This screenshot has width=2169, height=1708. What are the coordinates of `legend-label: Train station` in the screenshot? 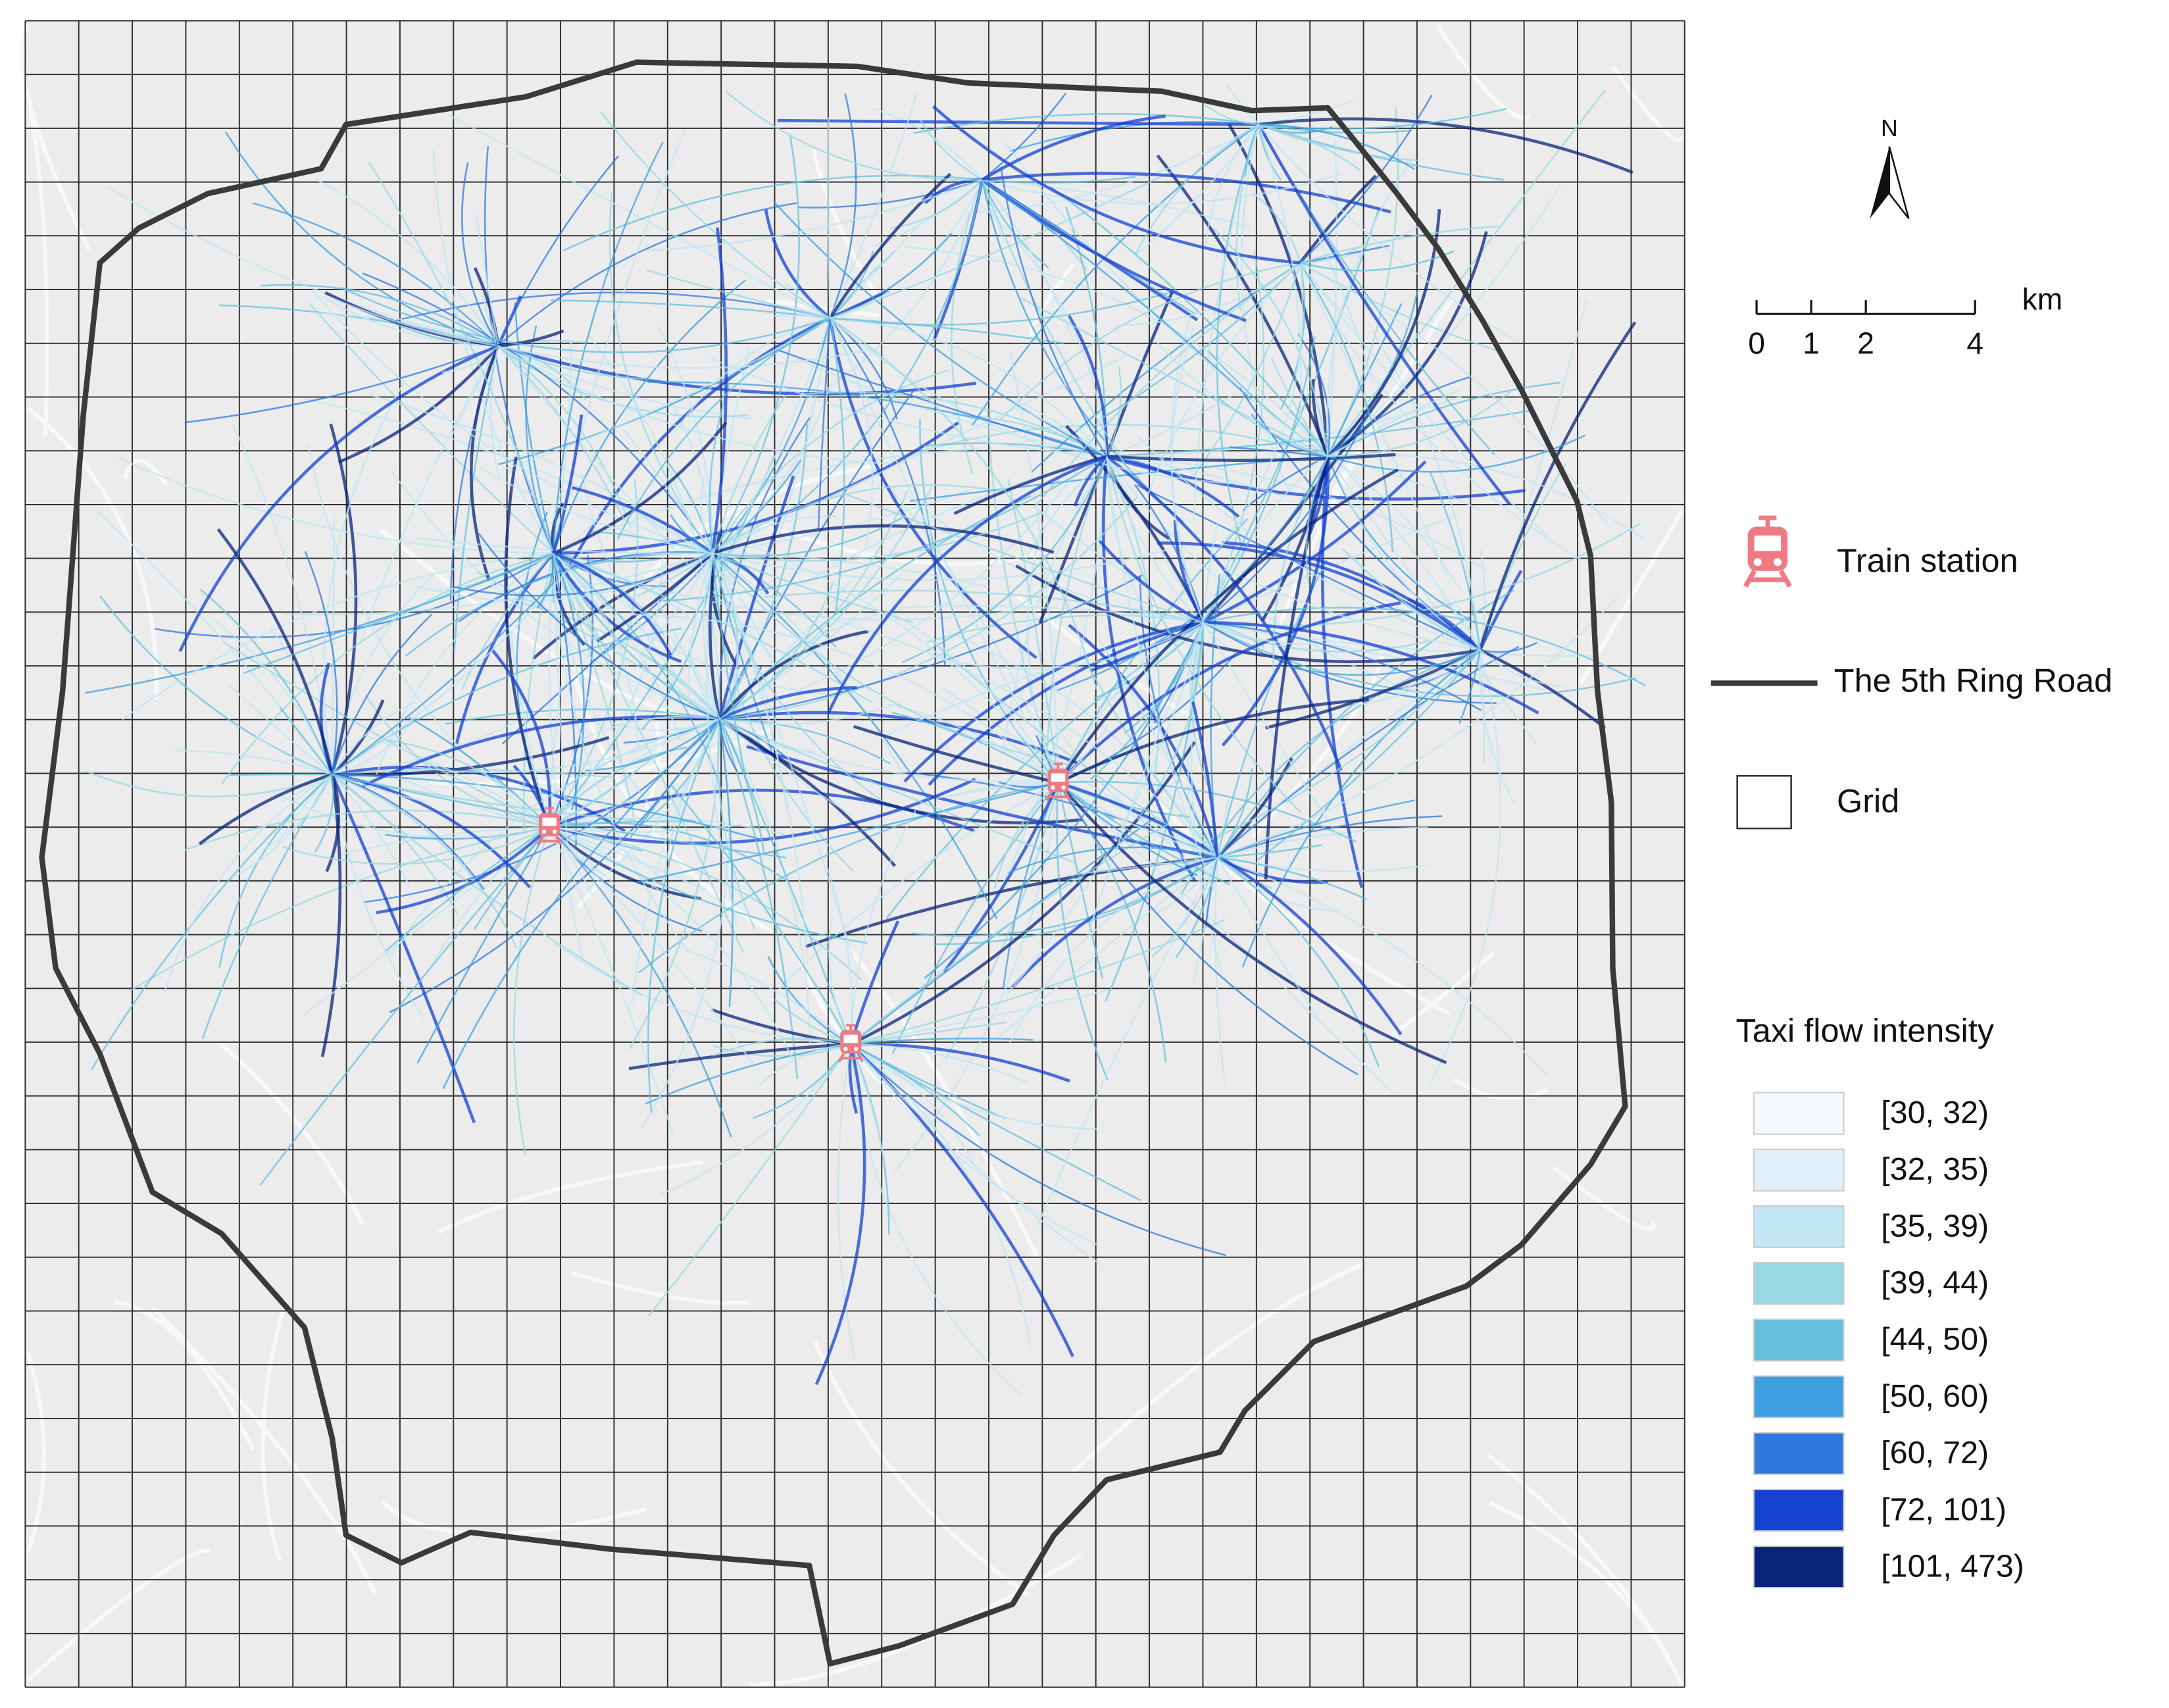 It's located at (1927, 560).